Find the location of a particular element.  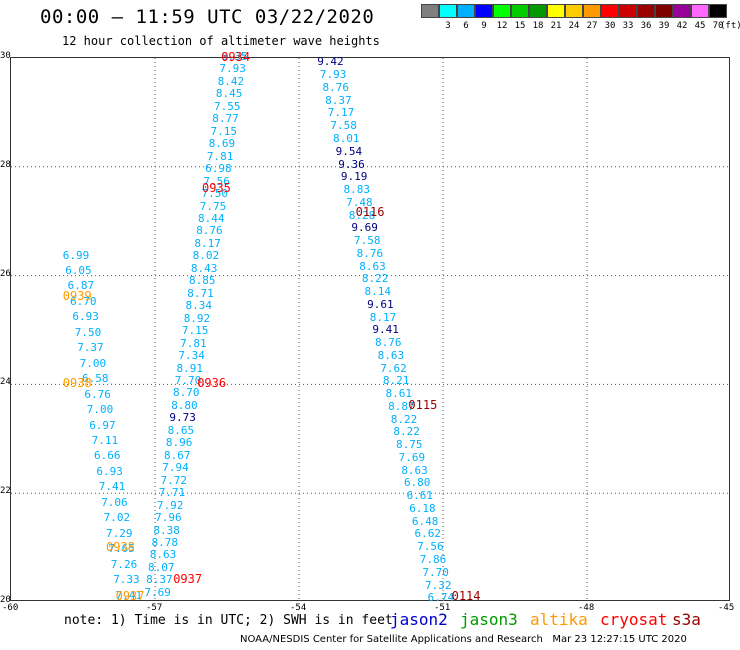

legend-s3a: s3a is located at coordinates (686, 619).